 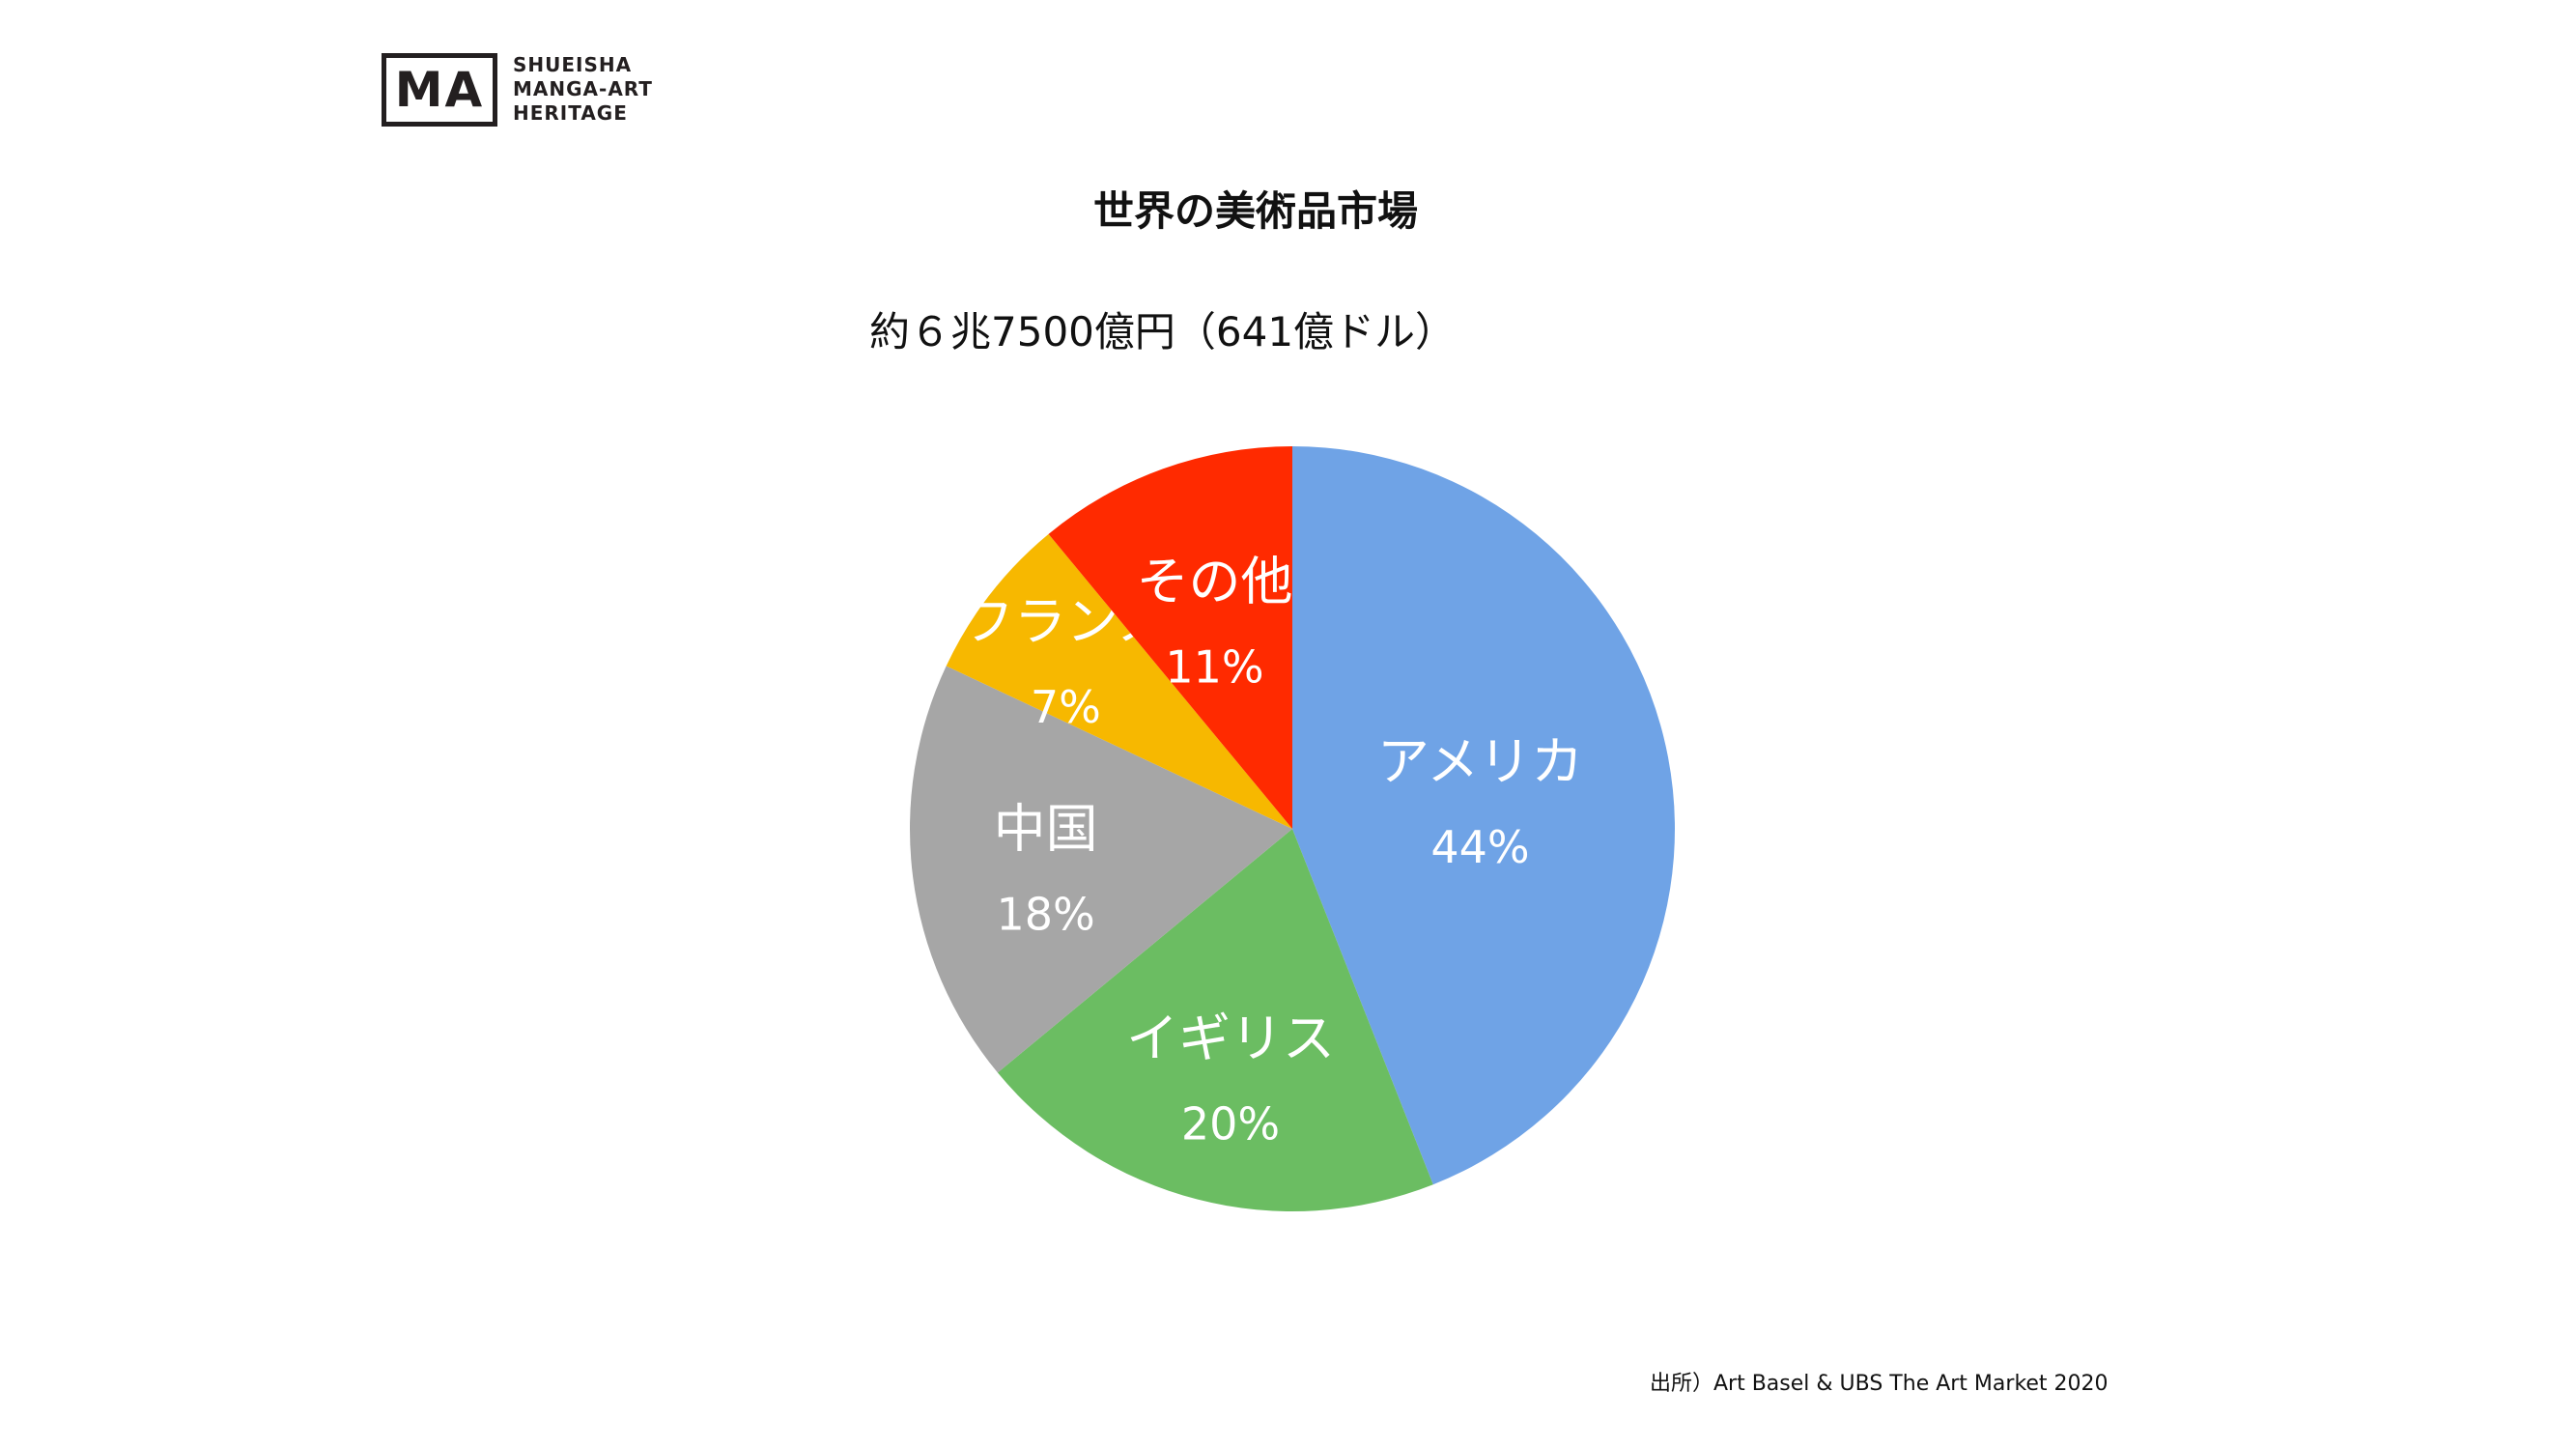 I want to click on brand-logo: MA SHUEISHA MANGA-ART HERITAGE, so click(x=517, y=89).